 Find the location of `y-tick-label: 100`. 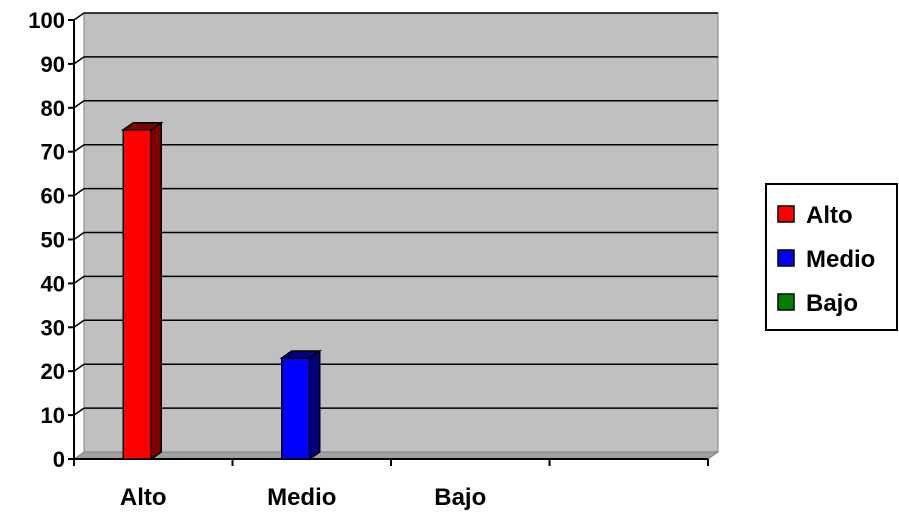

y-tick-label: 100 is located at coordinates (46, 20).